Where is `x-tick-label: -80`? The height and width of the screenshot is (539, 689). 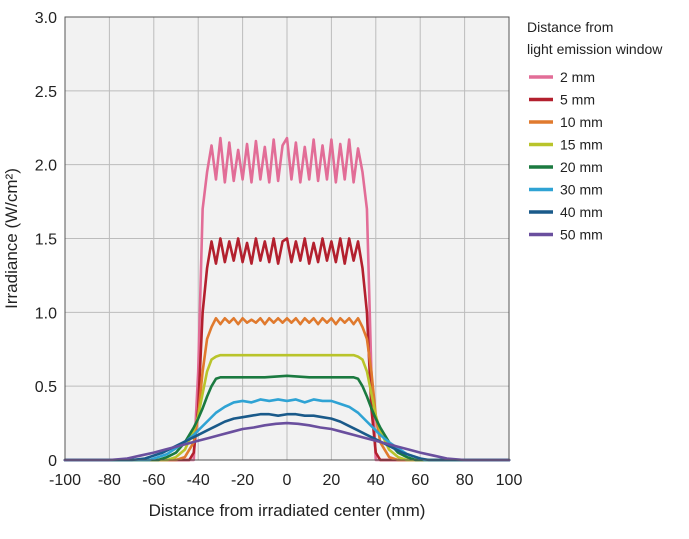
x-tick-label: -80 is located at coordinates (109, 480).